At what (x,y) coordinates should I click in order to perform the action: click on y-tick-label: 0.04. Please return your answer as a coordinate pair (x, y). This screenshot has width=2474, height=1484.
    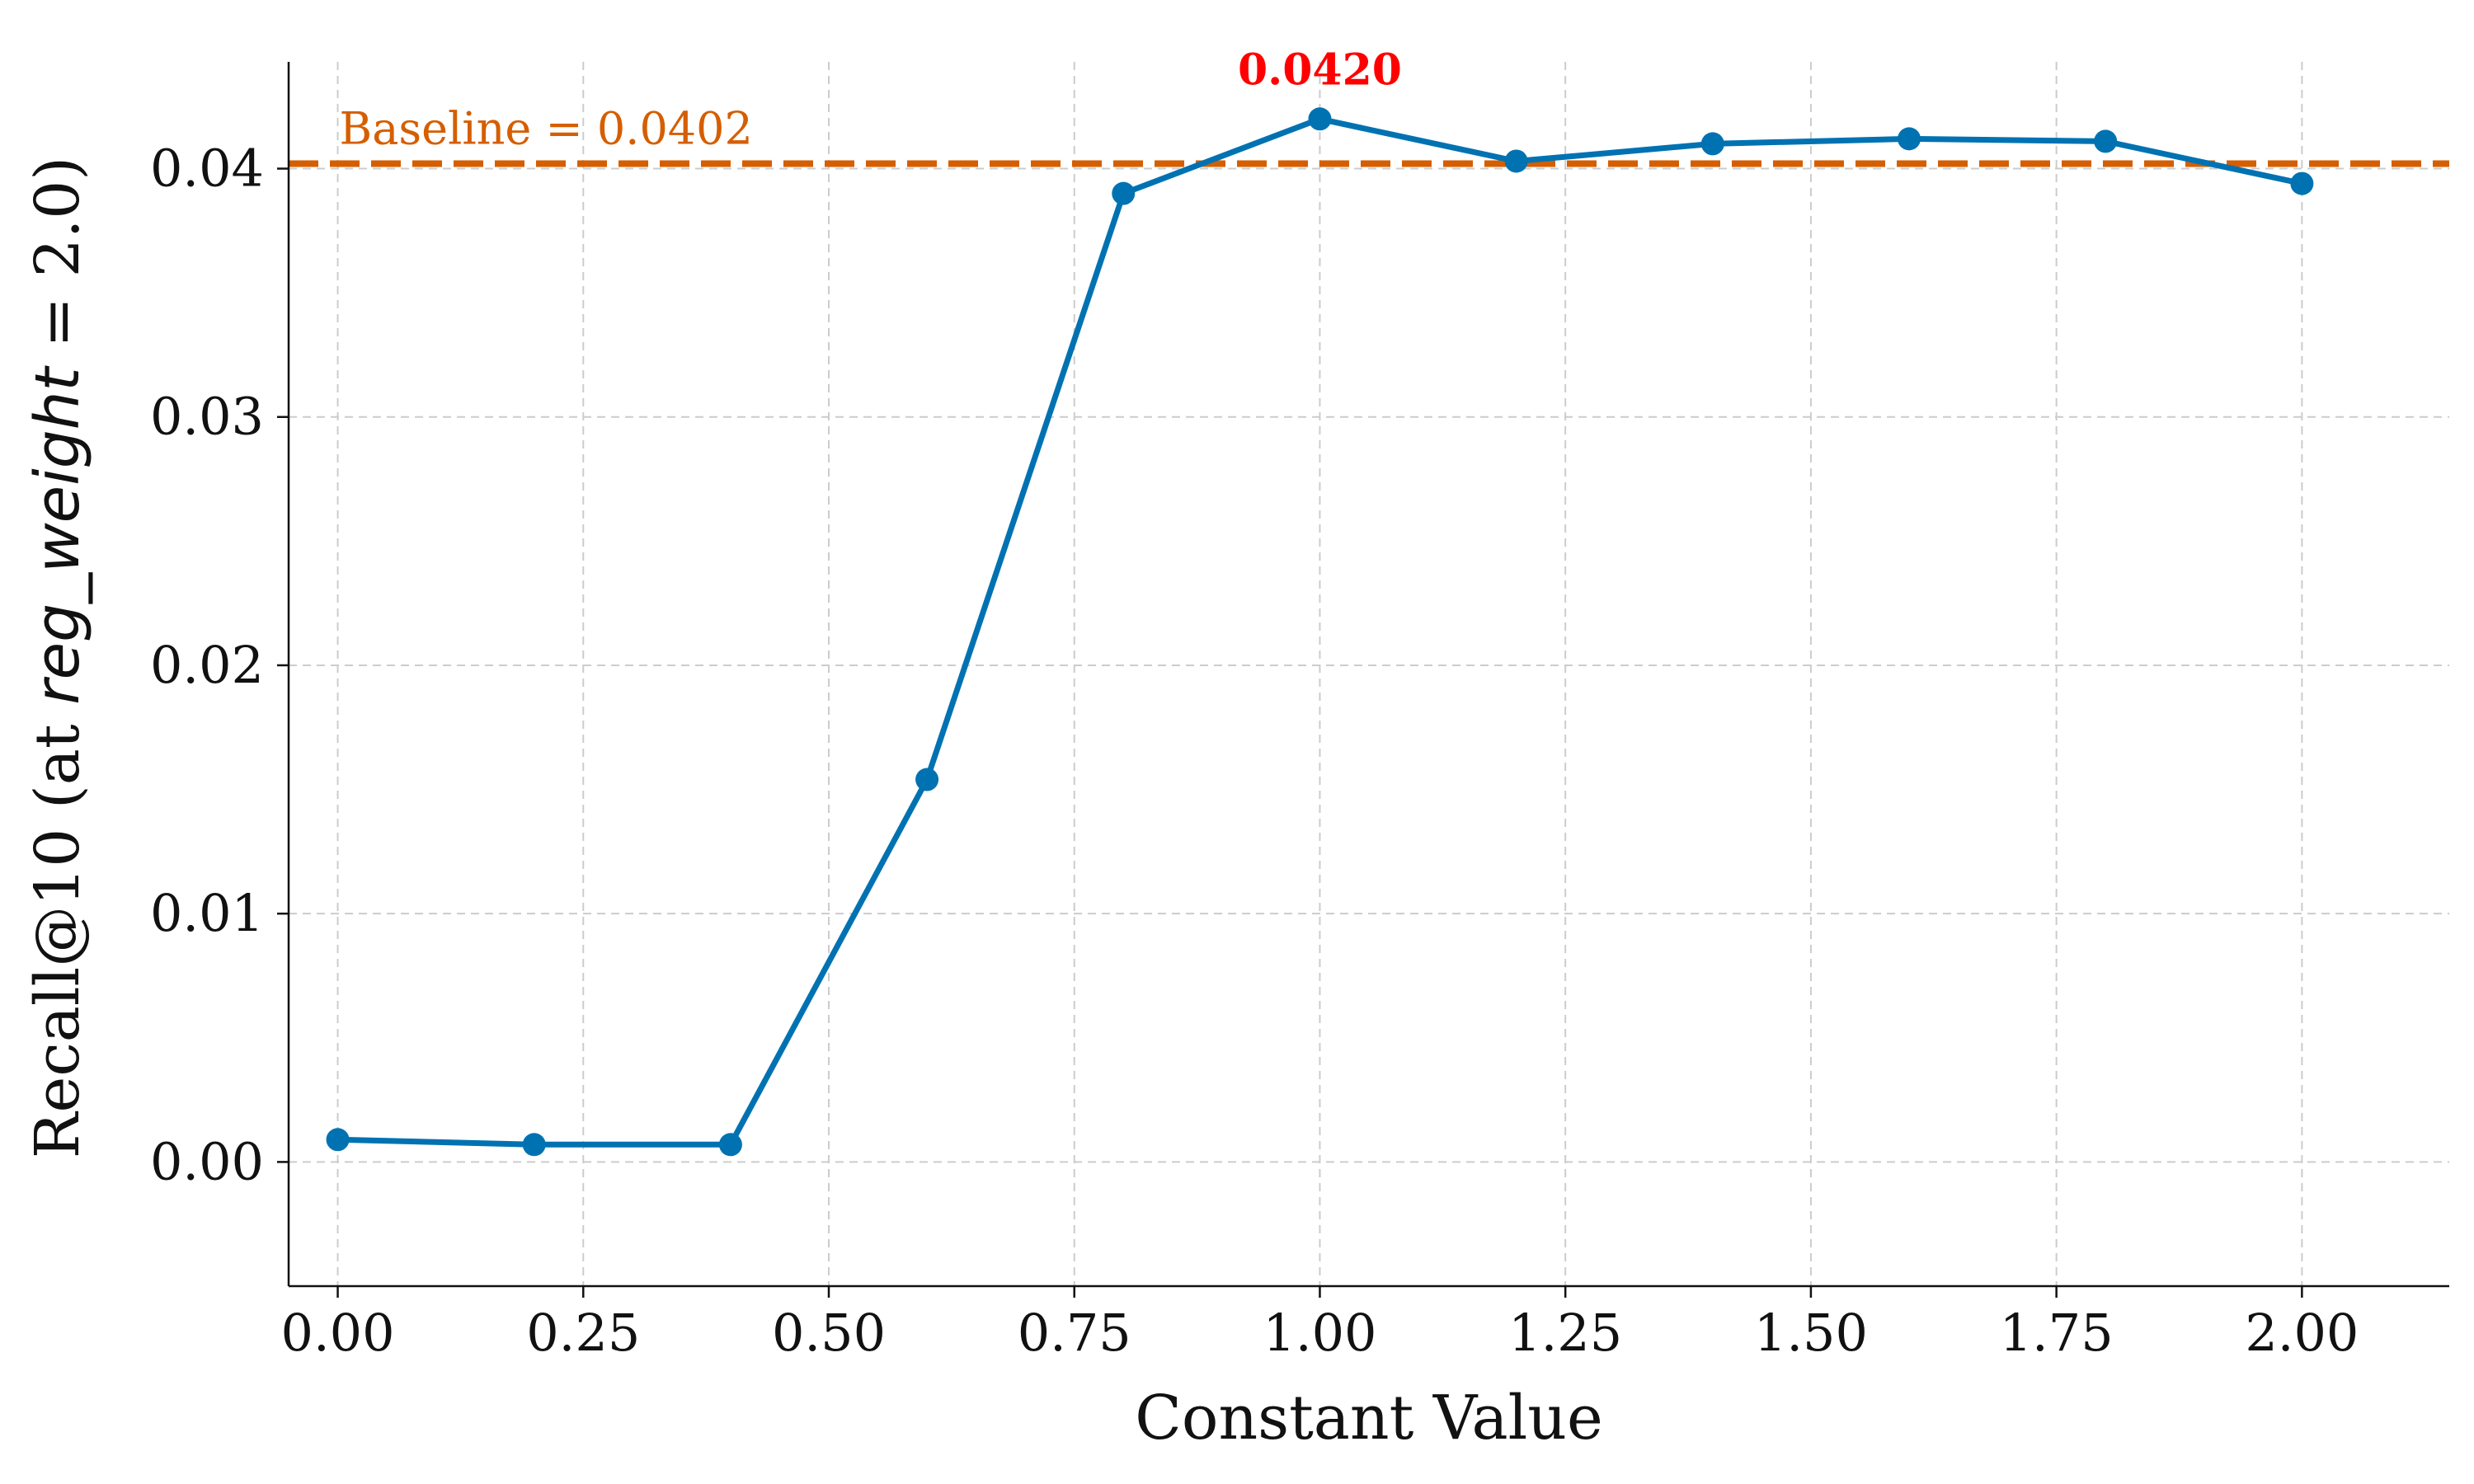
    Looking at the image, I should click on (207, 169).